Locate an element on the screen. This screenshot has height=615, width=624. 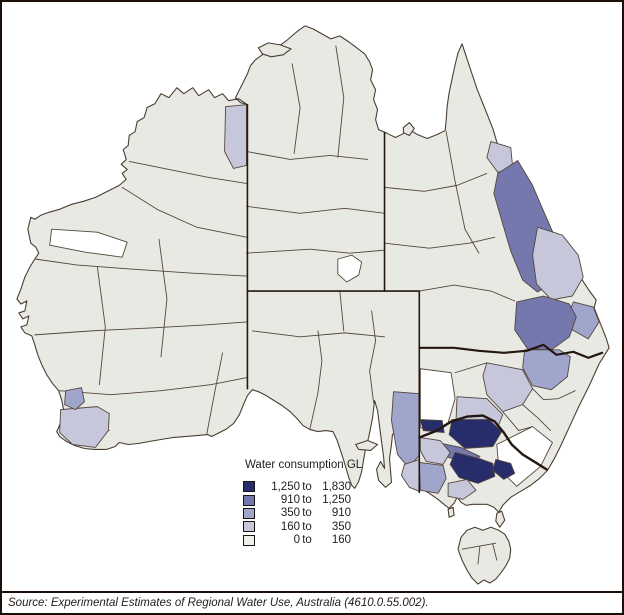
region-sw-wa-lower is located at coordinates (84, 427).